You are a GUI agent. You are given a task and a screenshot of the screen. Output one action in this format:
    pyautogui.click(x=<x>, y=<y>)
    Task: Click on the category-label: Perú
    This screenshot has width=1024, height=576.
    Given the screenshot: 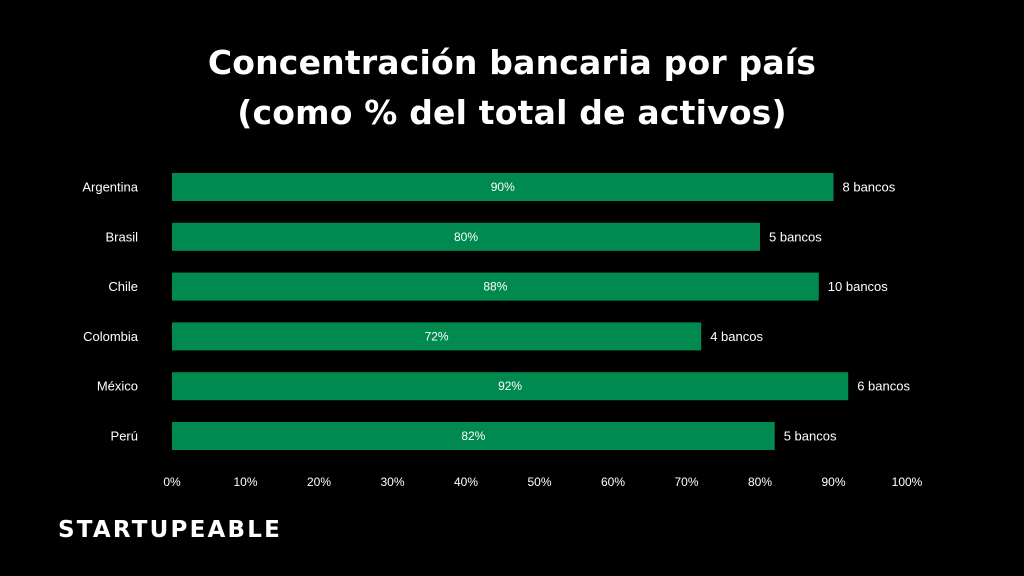 What is the action you would take?
    pyautogui.click(x=124, y=436)
    